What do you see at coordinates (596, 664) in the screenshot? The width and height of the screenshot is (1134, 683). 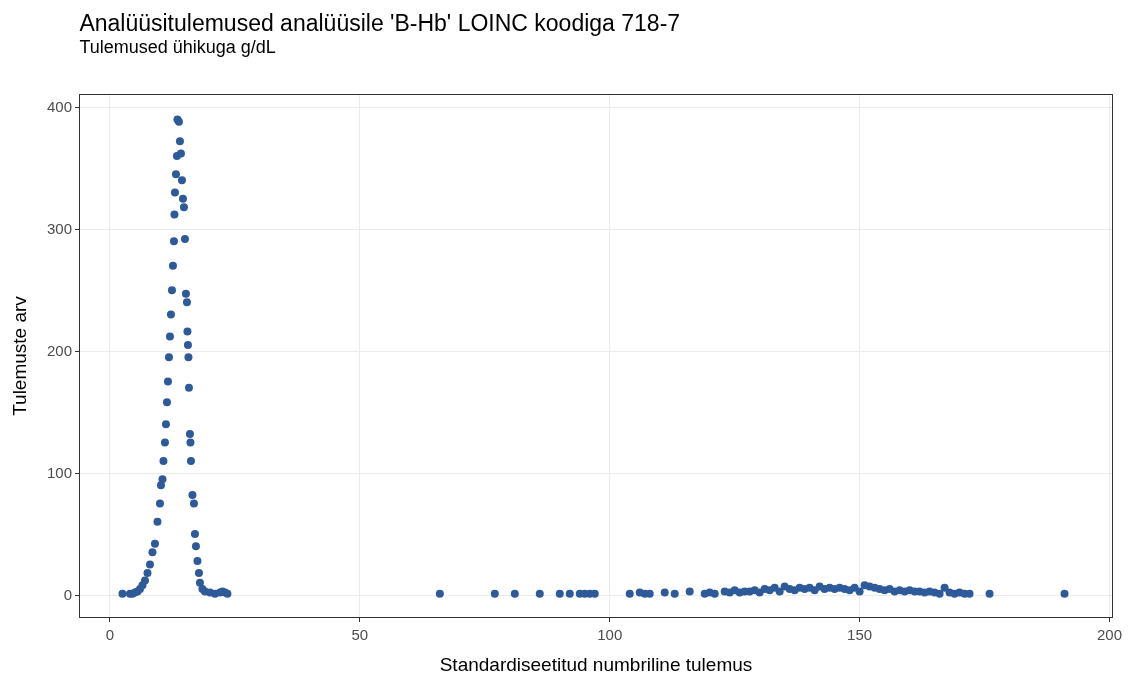 I see `x-axis-title: Standardiseetitud numbriline tulemus` at bounding box center [596, 664].